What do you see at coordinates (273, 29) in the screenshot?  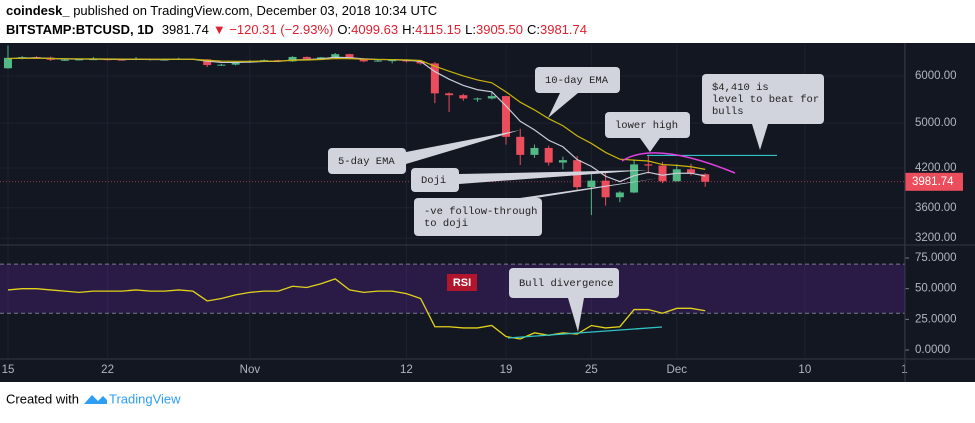 I see `change: ▼ −120.31 (−2.93%)` at bounding box center [273, 29].